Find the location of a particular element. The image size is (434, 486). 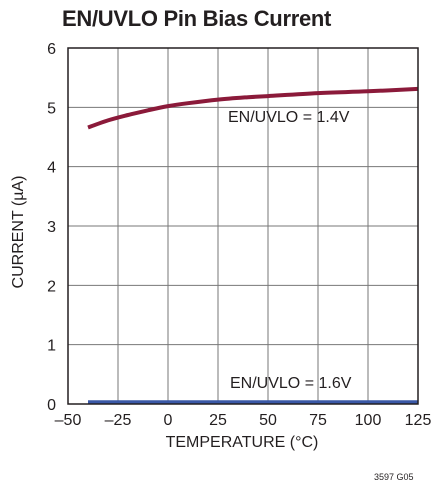

chart-title: EN/UVLO Pin Bias Current is located at coordinates (197, 18).